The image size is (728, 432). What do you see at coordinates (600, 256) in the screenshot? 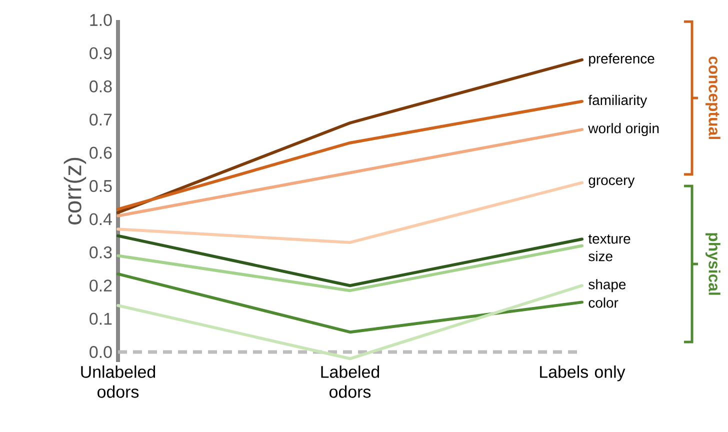
I see `series-label: size` at bounding box center [600, 256].